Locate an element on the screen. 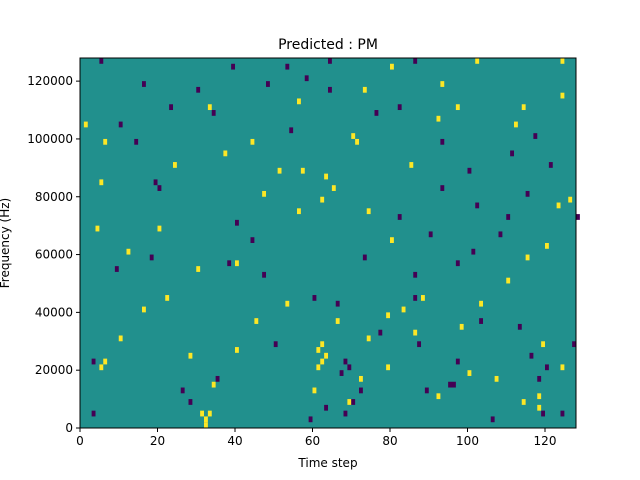 This screenshot has width=640, height=480. x-tick-label: 0 is located at coordinates (80, 441).